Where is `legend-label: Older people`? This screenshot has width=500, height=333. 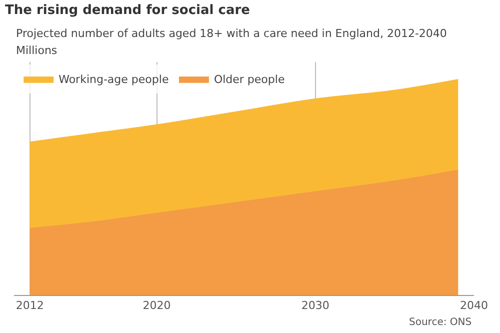
legend-label: Older people is located at coordinates (249, 79).